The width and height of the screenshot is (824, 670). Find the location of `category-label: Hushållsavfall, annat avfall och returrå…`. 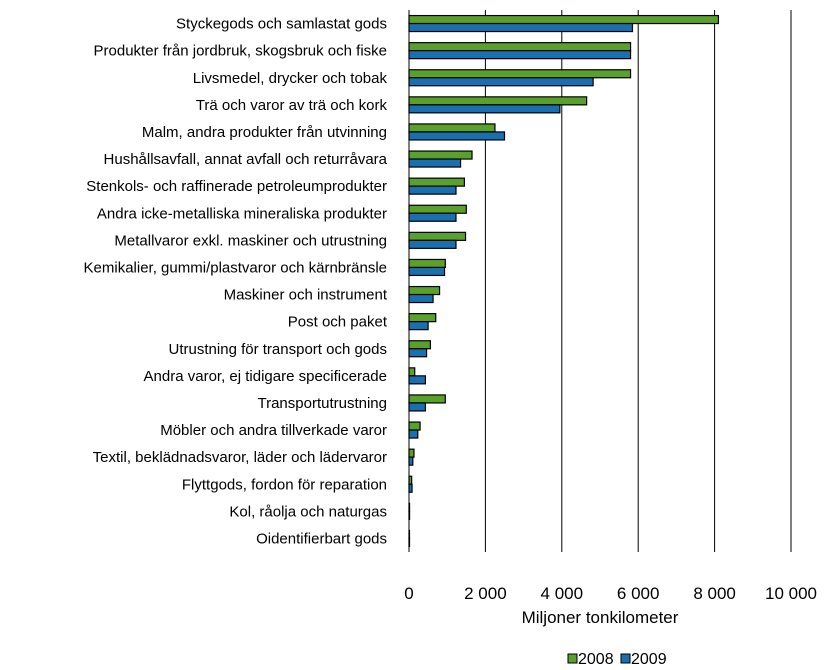

category-label: Hushållsavfall, annat avfall och returrå… is located at coordinates (246, 159).